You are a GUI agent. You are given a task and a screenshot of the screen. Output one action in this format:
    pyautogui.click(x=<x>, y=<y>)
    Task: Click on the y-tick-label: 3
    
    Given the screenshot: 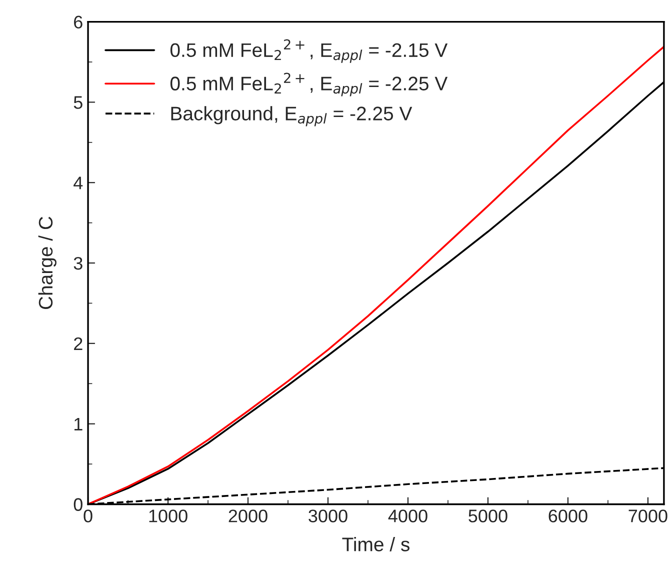 What is the action you would take?
    pyautogui.click(x=78, y=263)
    